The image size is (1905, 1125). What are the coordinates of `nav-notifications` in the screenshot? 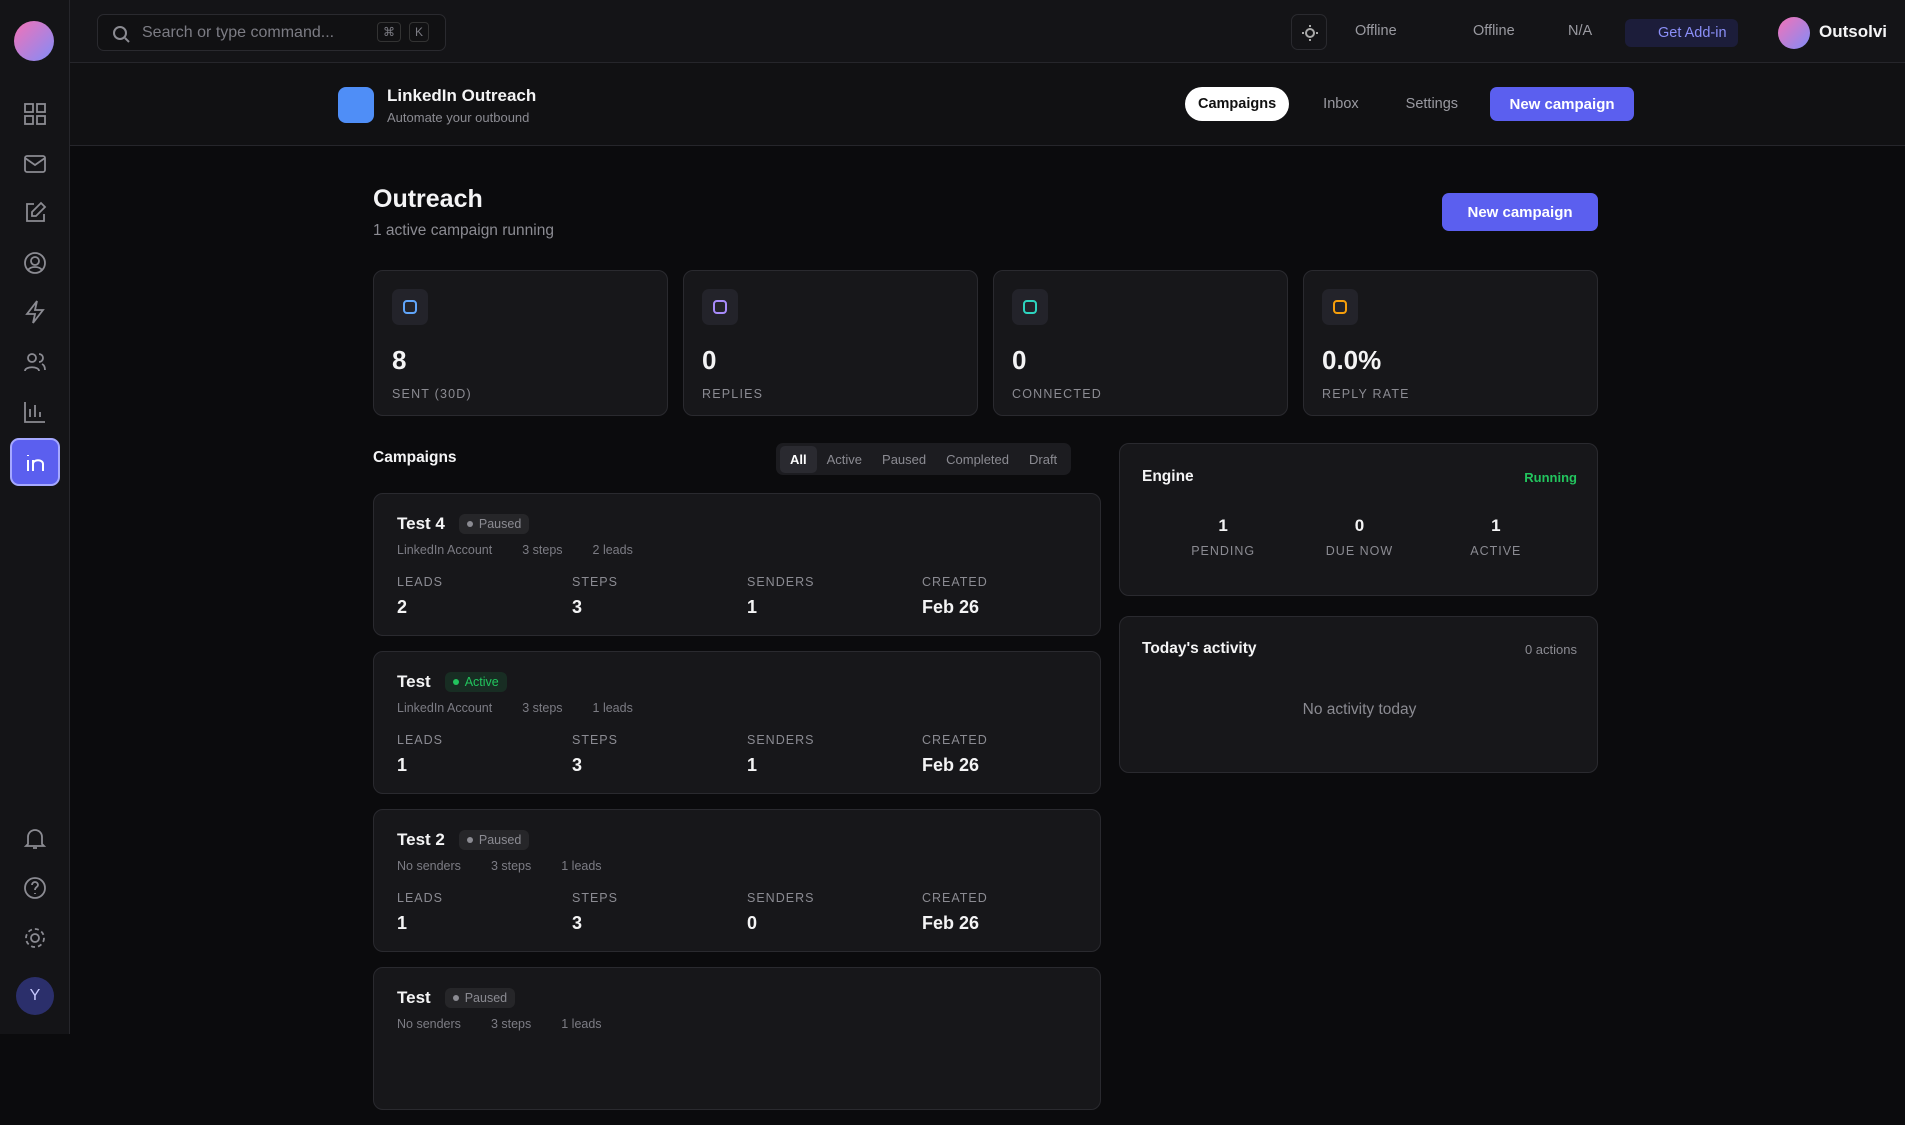 It's located at (35, 839).